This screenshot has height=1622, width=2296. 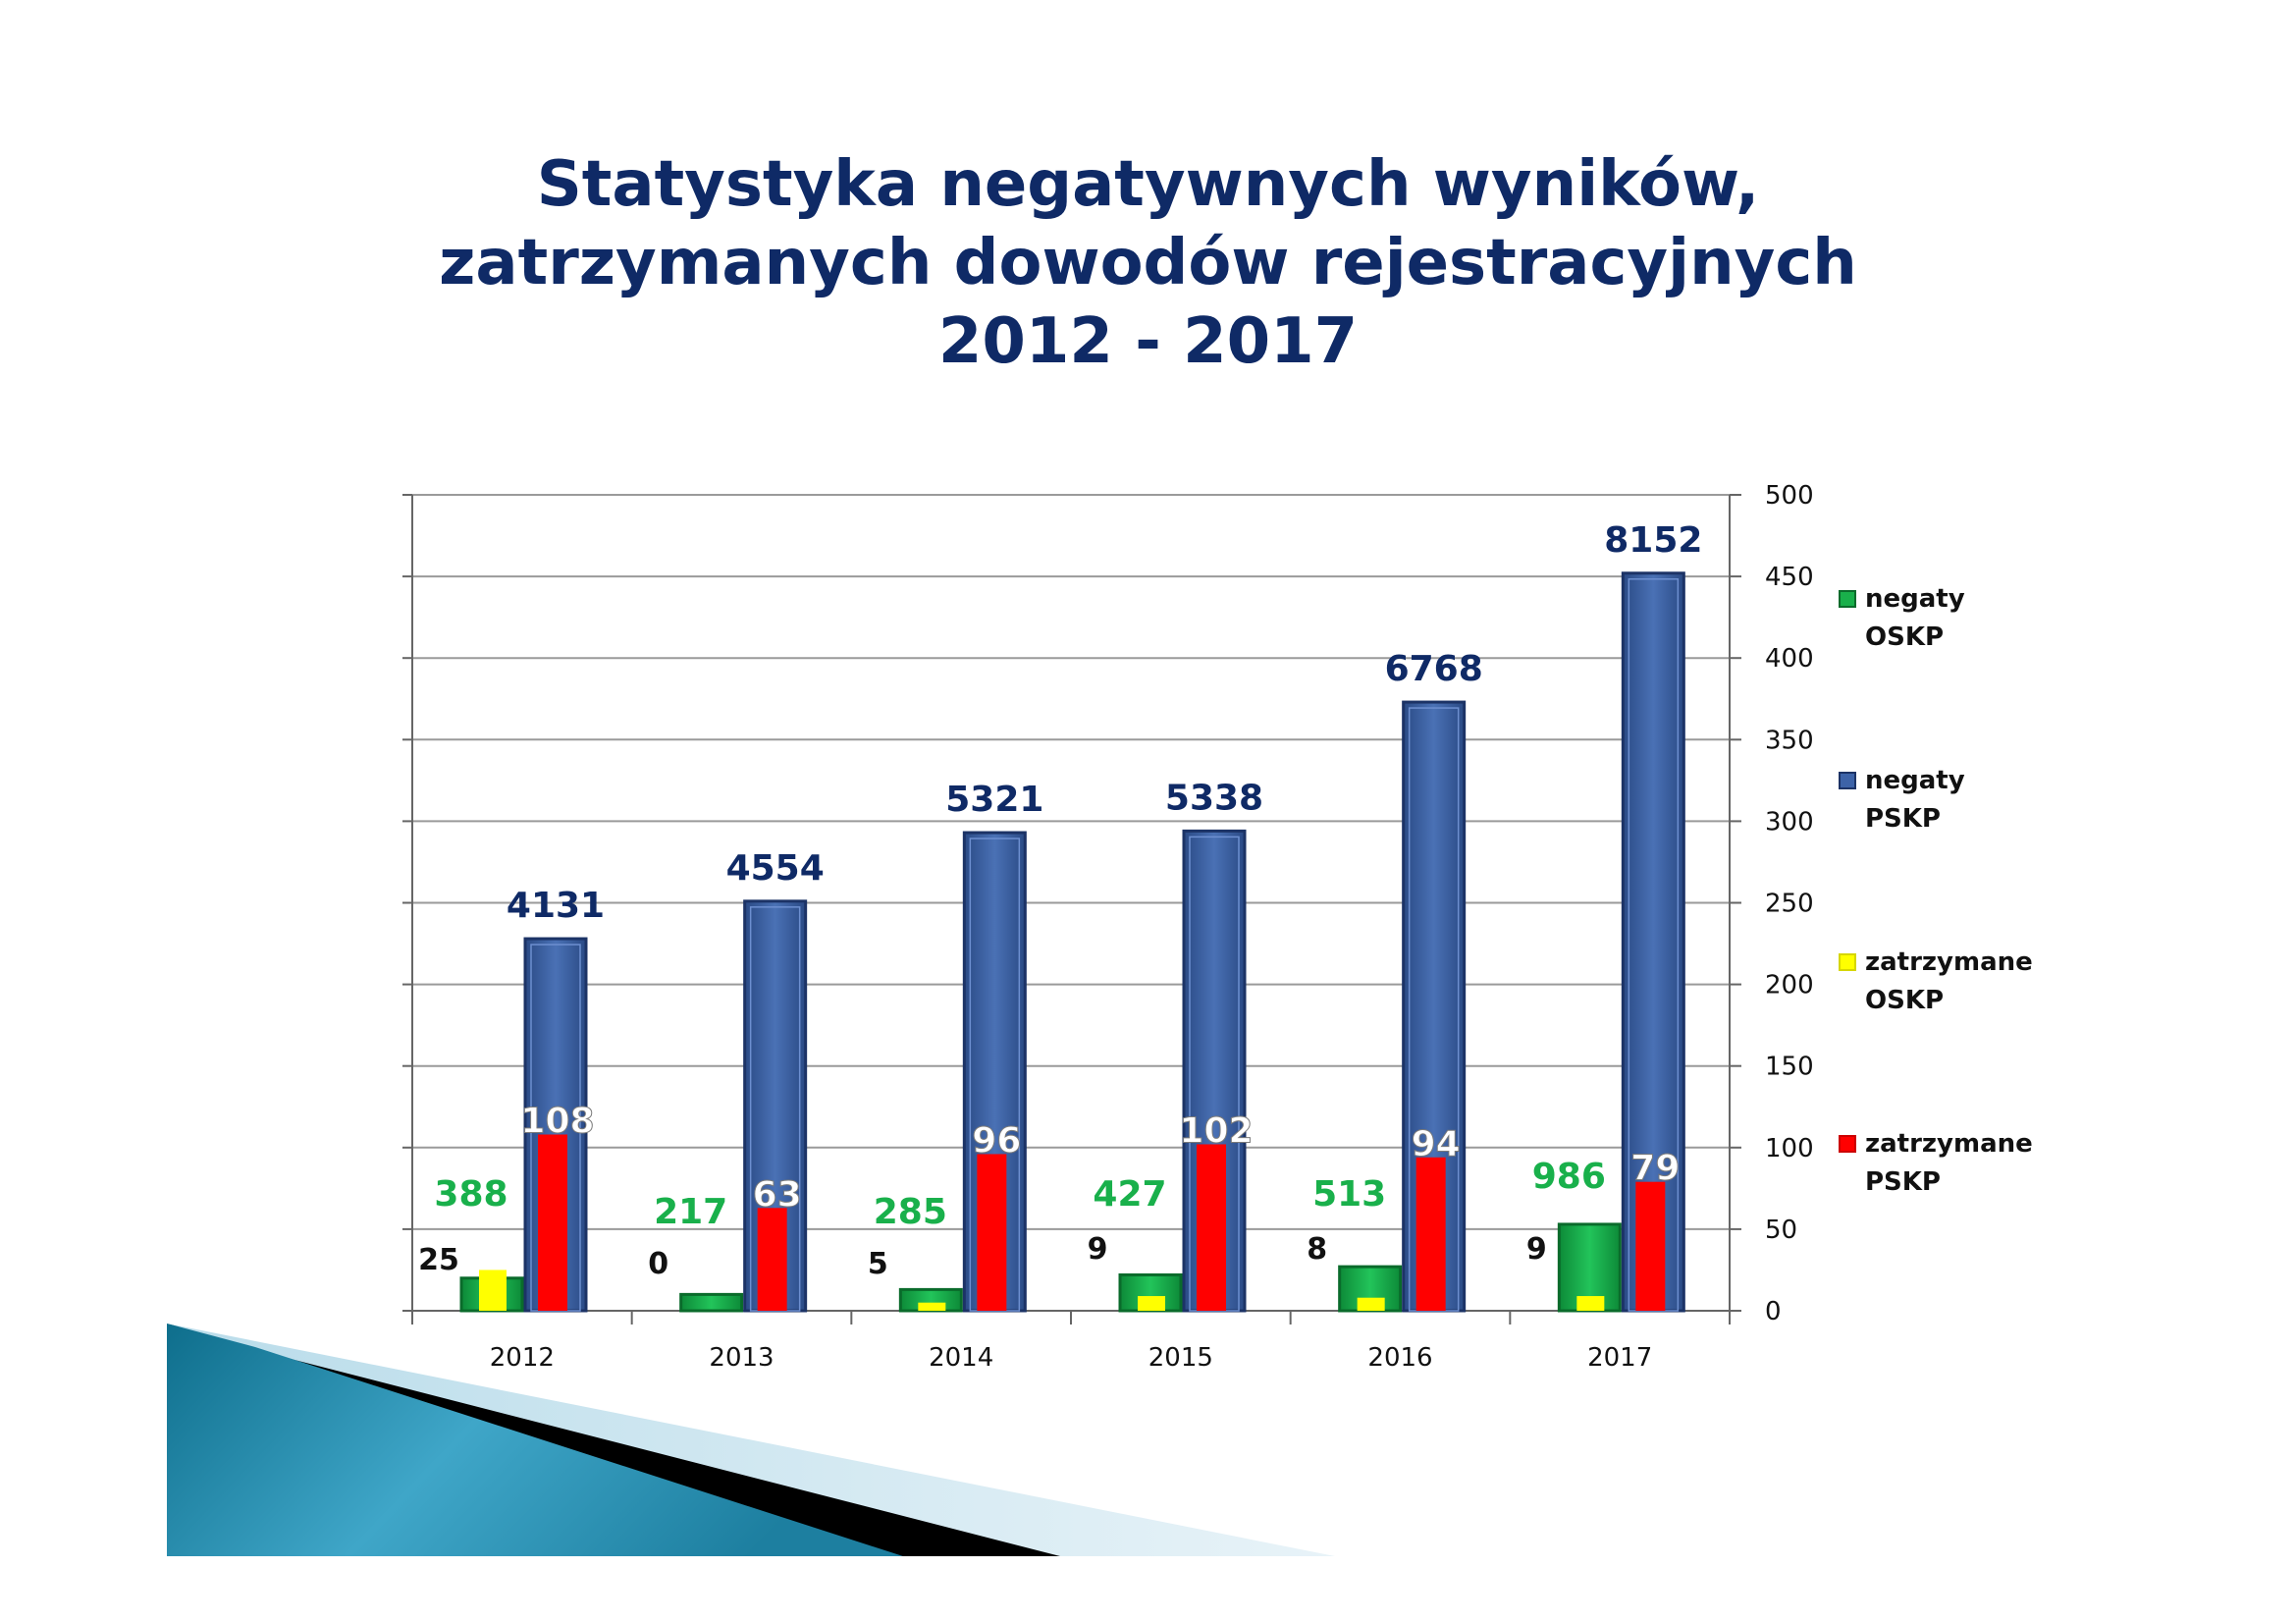 What do you see at coordinates (1789, 1067) in the screenshot?
I see `y-tick-label: 150` at bounding box center [1789, 1067].